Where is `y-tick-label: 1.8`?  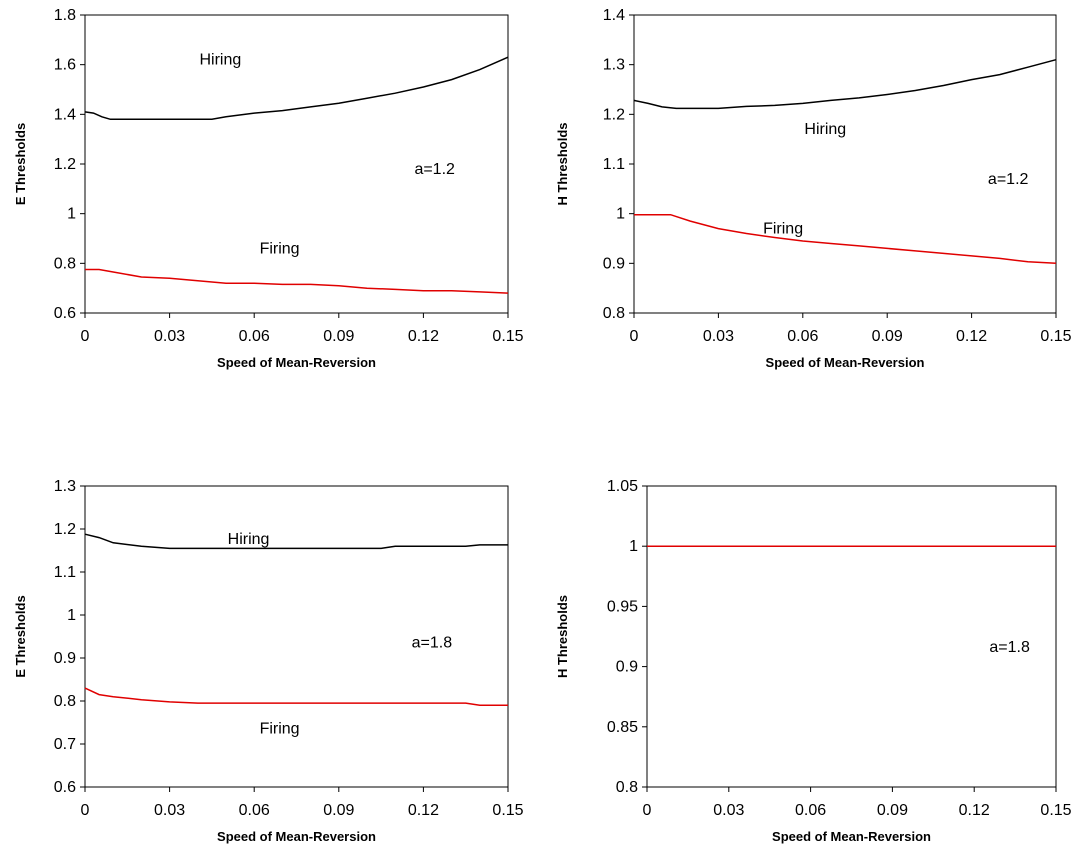 y-tick-label: 1.8 is located at coordinates (65, 15).